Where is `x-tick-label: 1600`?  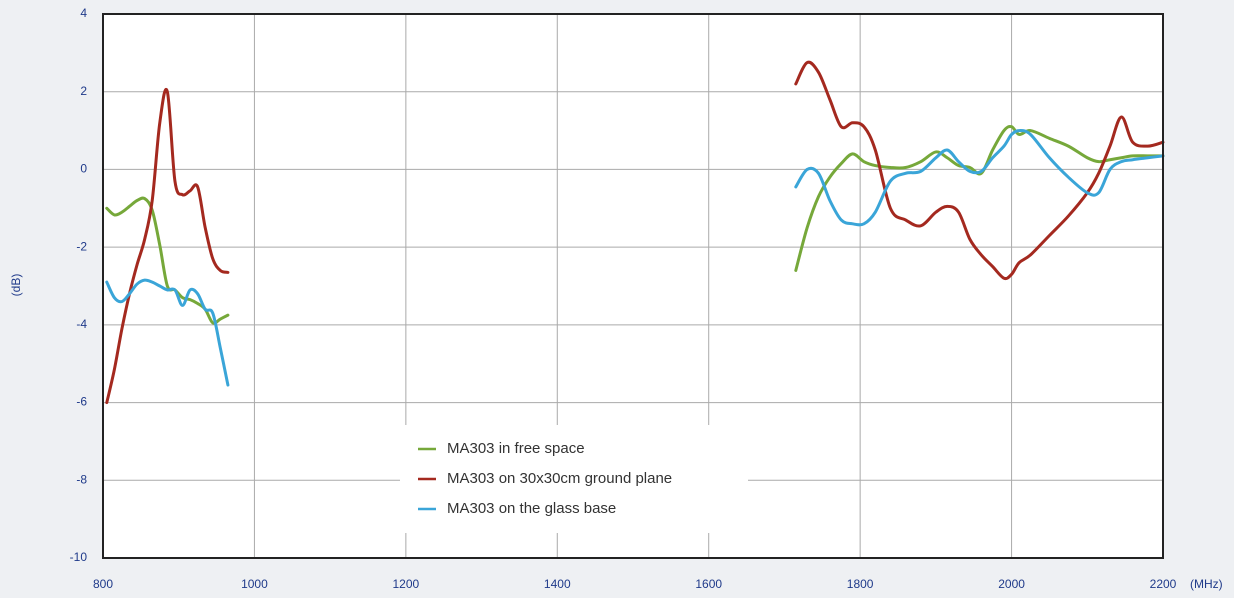
x-tick-label: 1600 is located at coordinates (708, 584).